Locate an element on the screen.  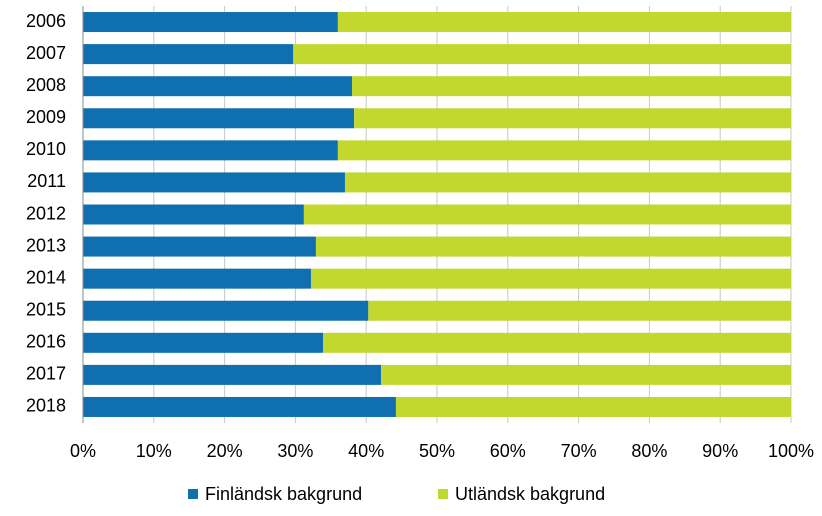
x-tick-label: 30% is located at coordinates (295, 451).